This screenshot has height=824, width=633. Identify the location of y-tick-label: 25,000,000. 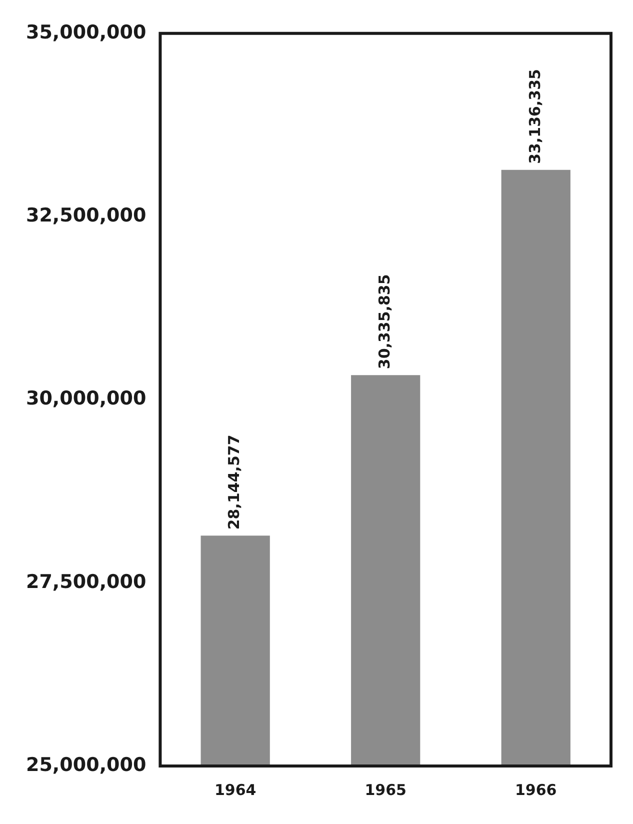
(86, 765).